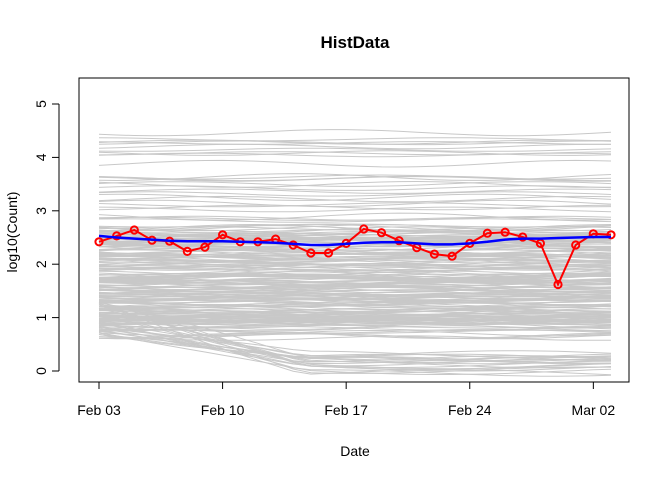 This screenshot has height=480, width=672. What do you see at coordinates (346, 410) in the screenshot?
I see `x-tick-label-2: Feb 17` at bounding box center [346, 410].